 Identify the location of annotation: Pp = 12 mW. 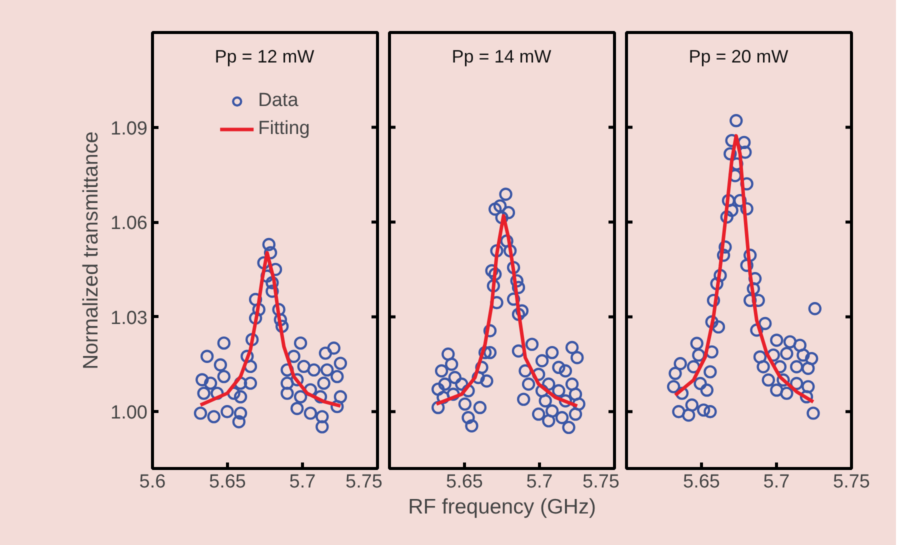
(264, 56).